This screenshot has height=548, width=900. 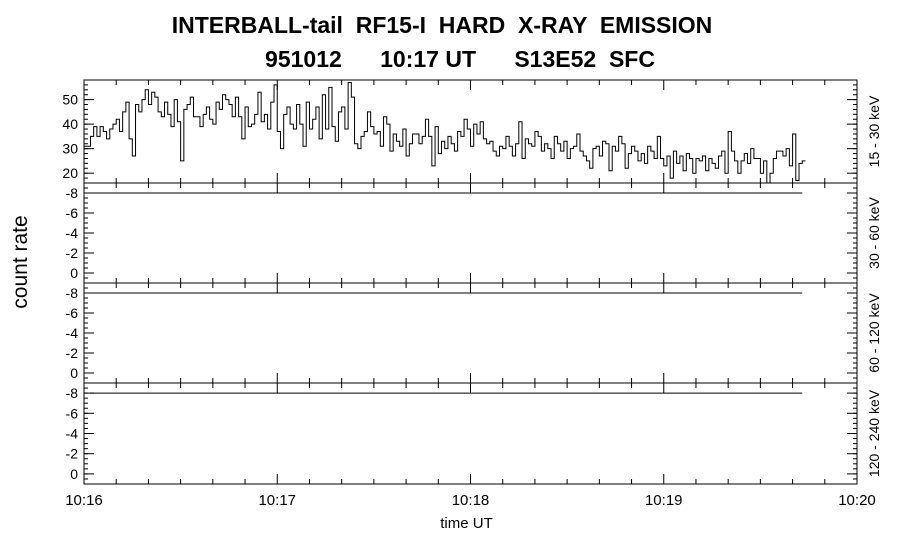 What do you see at coordinates (874, 131) in the screenshot?
I see `band-label: 15 - 30 keV` at bounding box center [874, 131].